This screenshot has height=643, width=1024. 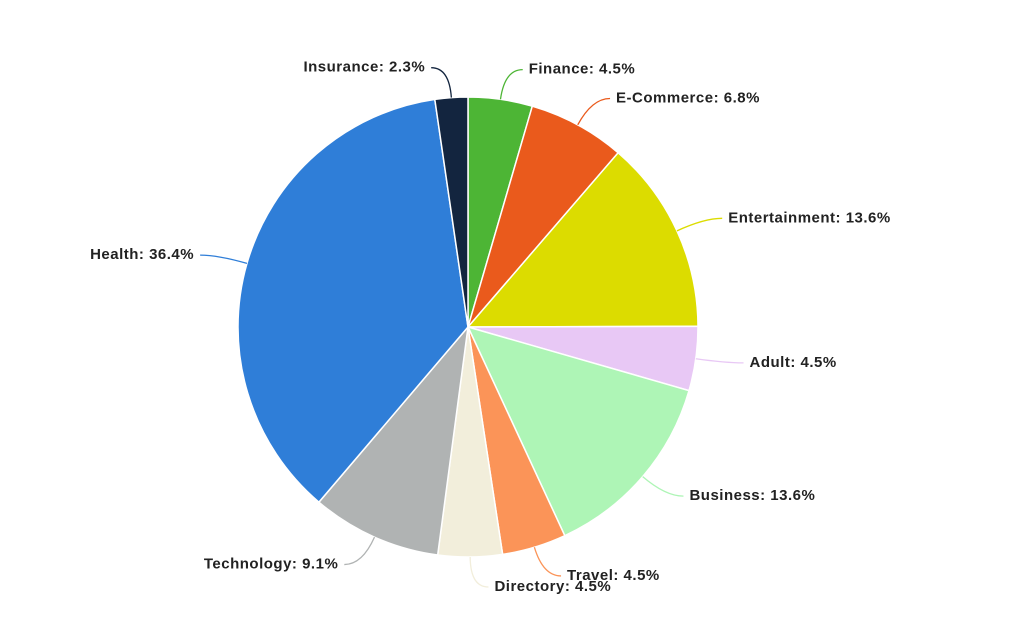 What do you see at coordinates (793, 362) in the screenshot?
I see `data-label: Adult: 4.5%` at bounding box center [793, 362].